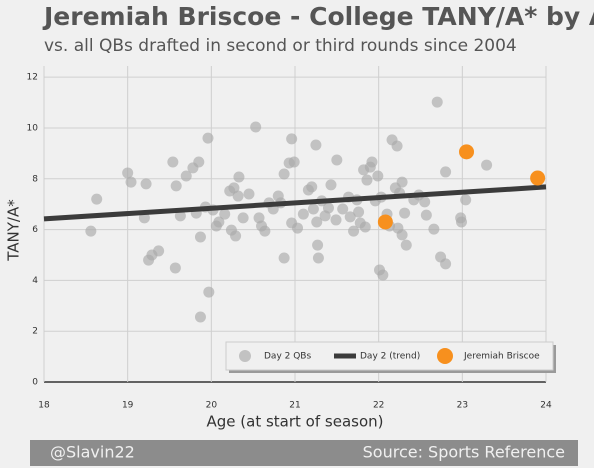  Describe the element at coordinates (35, 179) in the screenshot. I see `y-tick-label: 8` at that location.